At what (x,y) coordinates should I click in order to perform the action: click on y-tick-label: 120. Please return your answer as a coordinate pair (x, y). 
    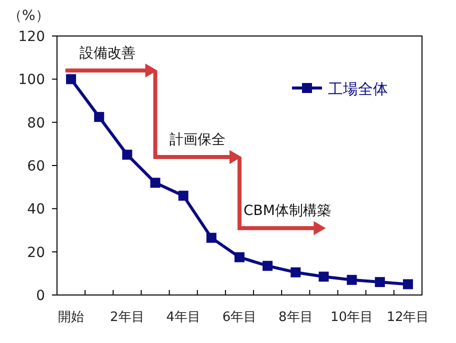
    Looking at the image, I should click on (31, 37).